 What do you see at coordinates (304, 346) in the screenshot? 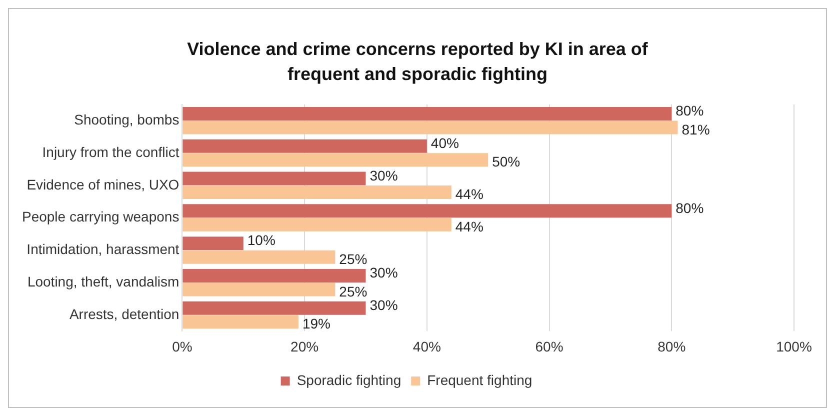
I see `x-tick-label: 20%` at bounding box center [304, 346].